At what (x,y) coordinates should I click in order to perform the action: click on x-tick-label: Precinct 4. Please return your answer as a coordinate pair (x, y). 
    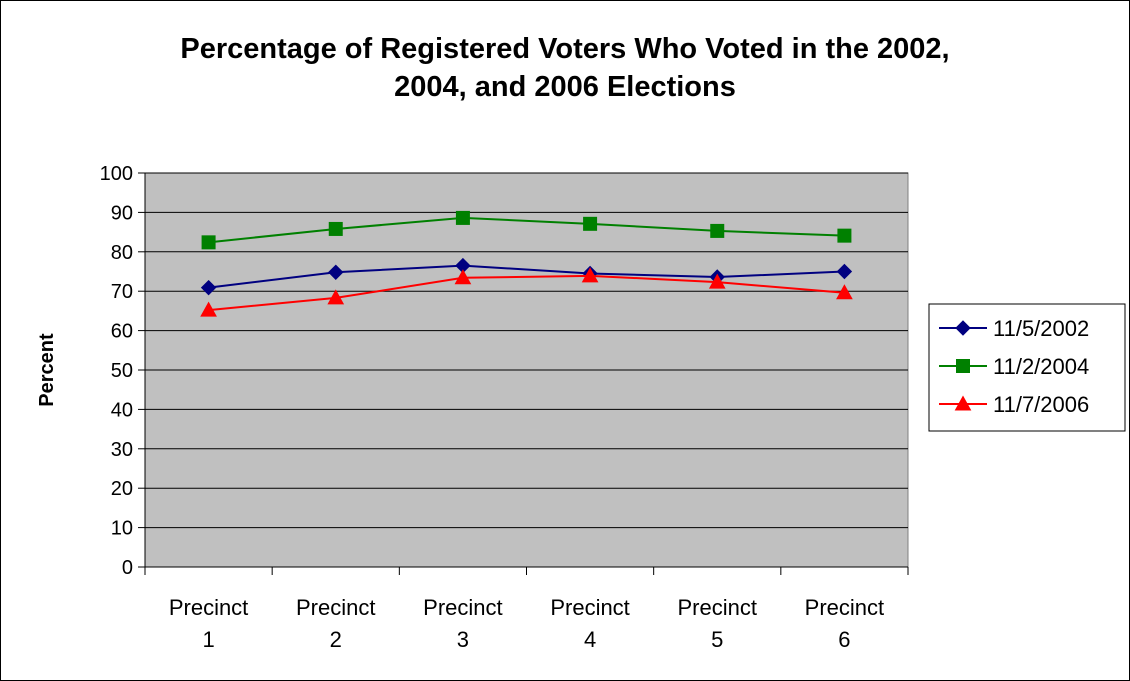
    Looking at the image, I should click on (589, 623).